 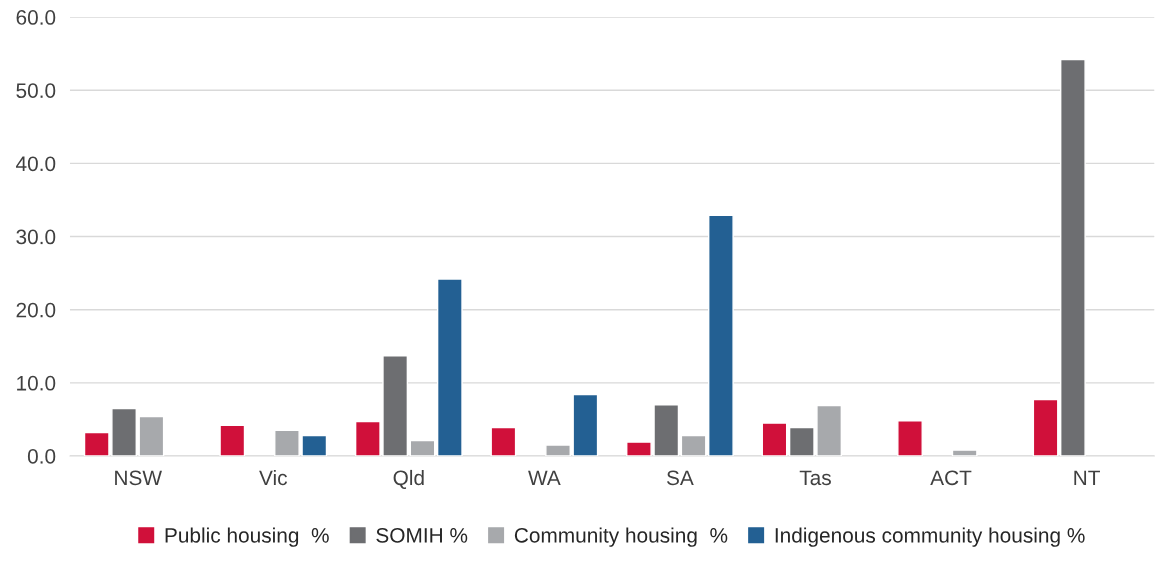 I want to click on y-tick-label: 30.0, so click(x=36, y=237).